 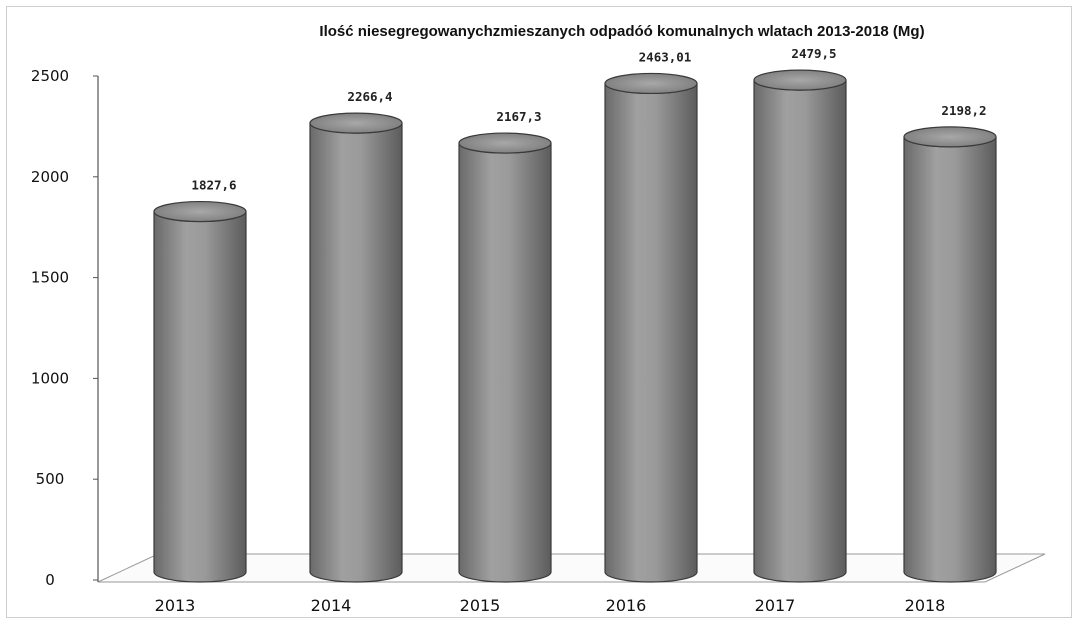 I want to click on x-tick-label: 2014, so click(x=331, y=605).